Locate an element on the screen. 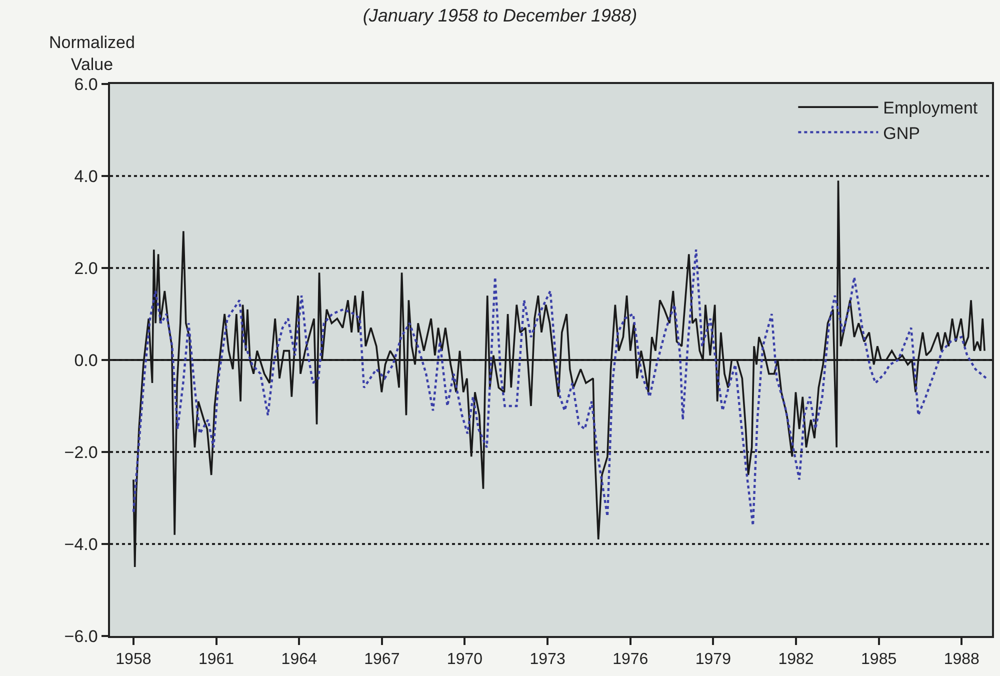 The image size is (1000, 676). legend-label: GNP is located at coordinates (901, 133).